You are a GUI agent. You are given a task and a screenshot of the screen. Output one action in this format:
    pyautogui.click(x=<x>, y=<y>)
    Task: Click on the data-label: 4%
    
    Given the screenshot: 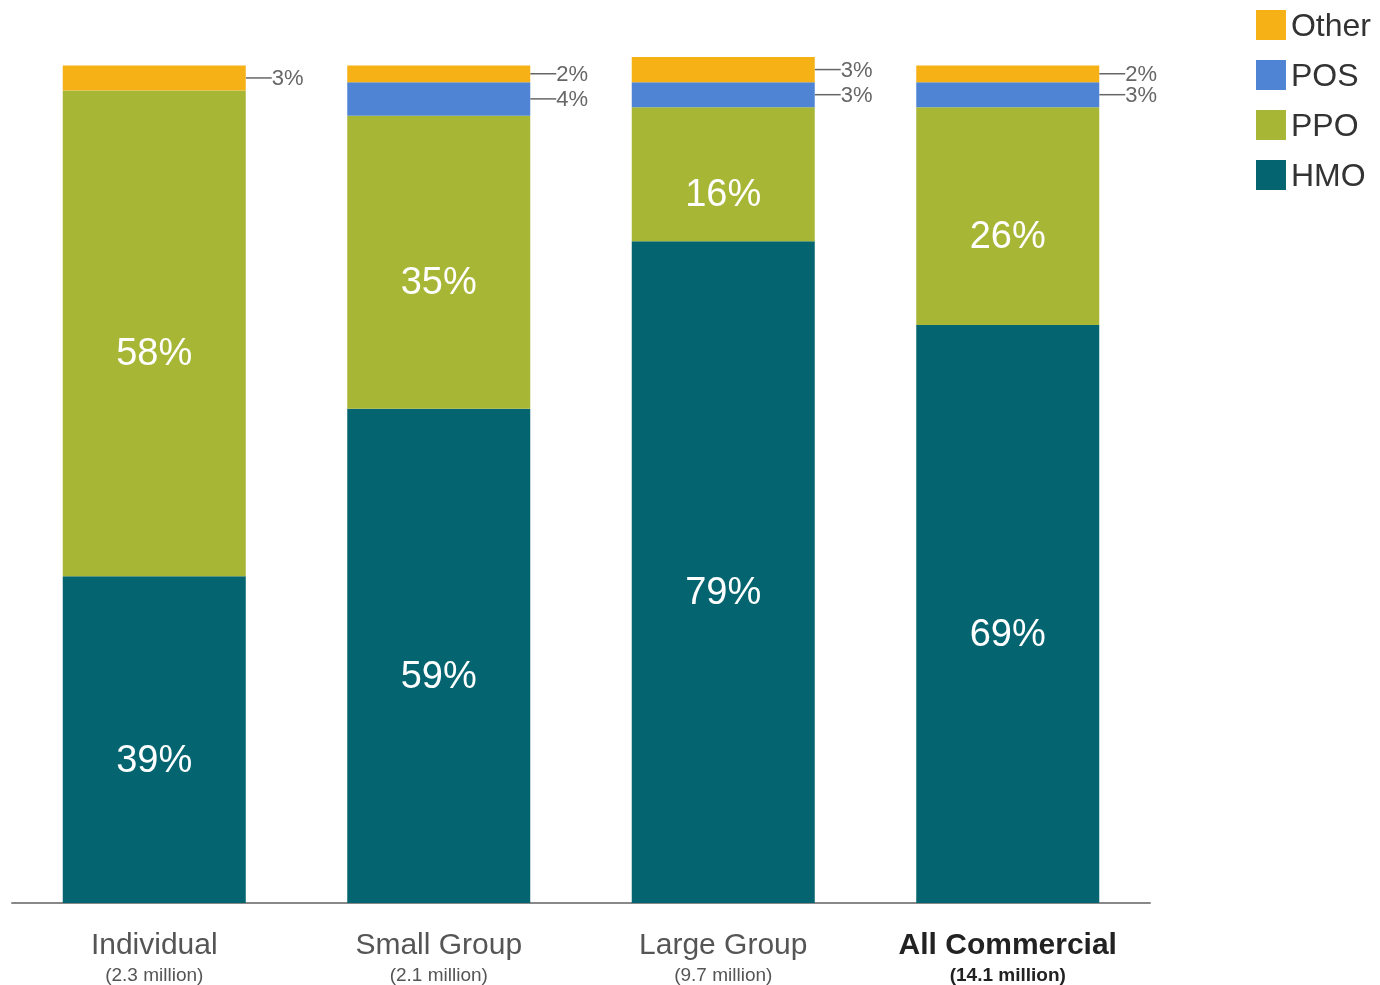 What is the action you would take?
    pyautogui.click(x=572, y=99)
    